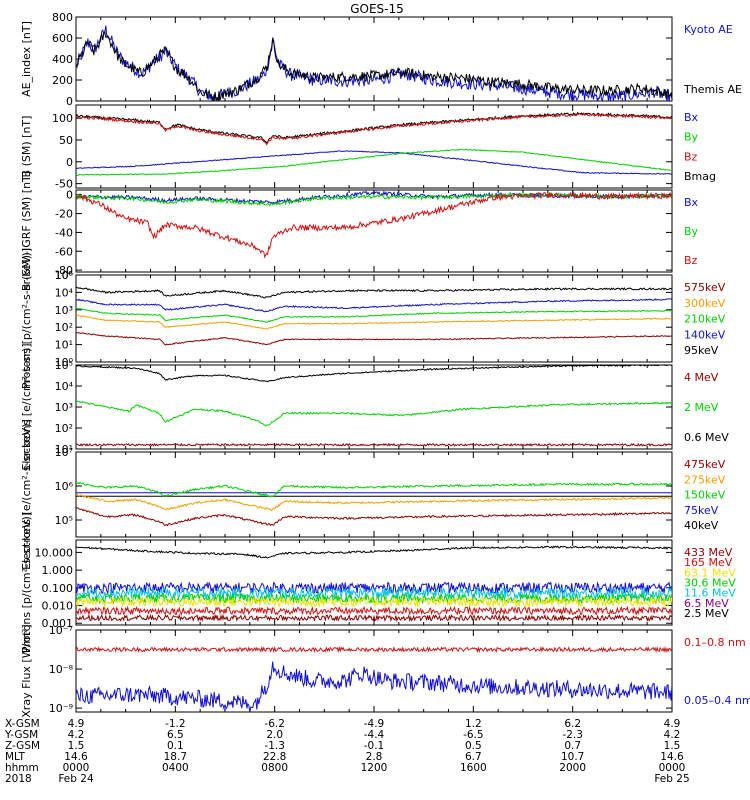 The image size is (750, 800). What do you see at coordinates (374, 757) in the screenshot?
I see `axis-row-value: 2.8` at bounding box center [374, 757].